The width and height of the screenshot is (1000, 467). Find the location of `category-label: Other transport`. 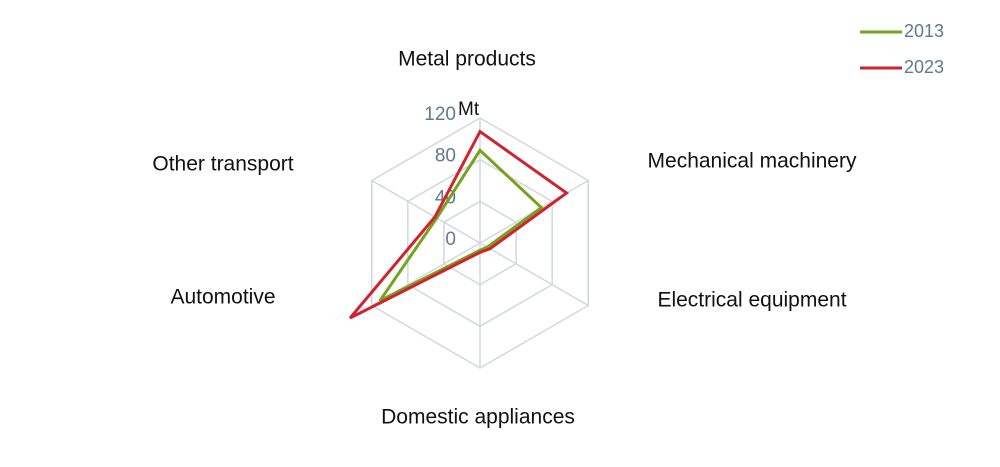

category-label: Other transport is located at coordinates (222, 164).